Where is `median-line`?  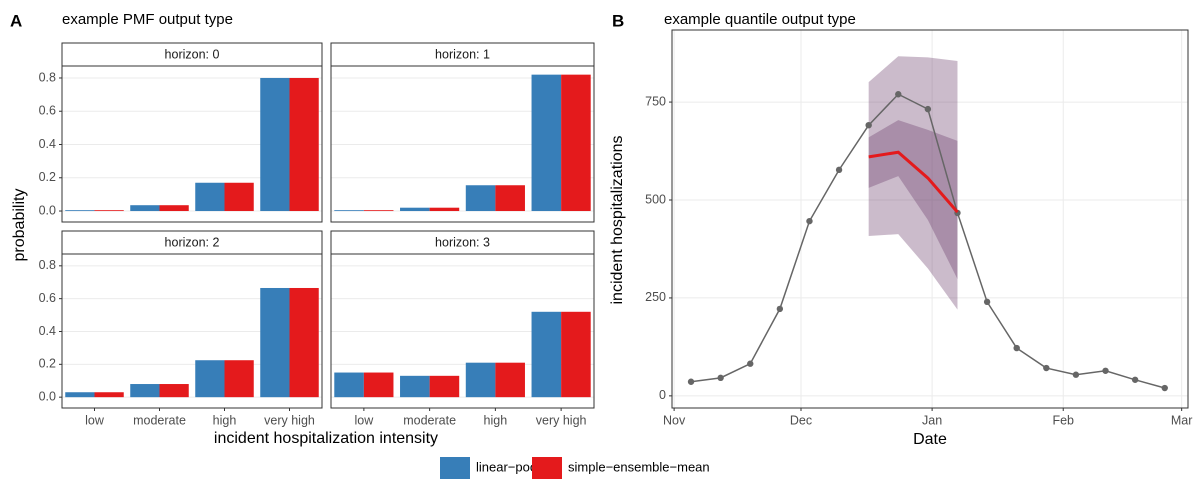
median-line is located at coordinates (913, 182).